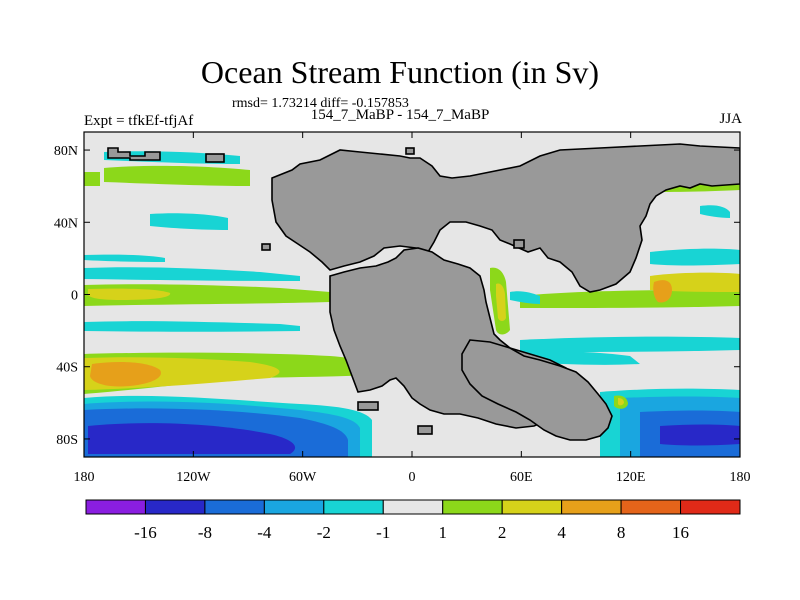 This screenshot has height=600, width=800. I want to click on lat-tick-label: 80N, so click(66, 151).